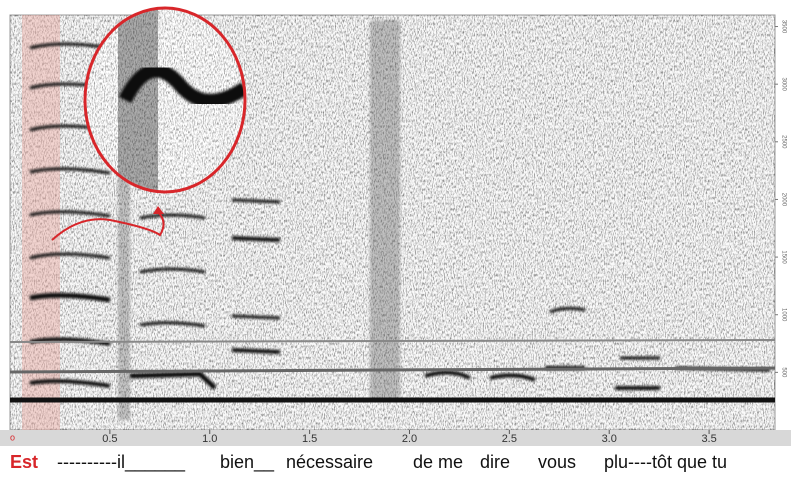 This screenshot has width=791, height=477. Describe the element at coordinates (158, 210) in the screenshot. I see `arrow-head` at that location.